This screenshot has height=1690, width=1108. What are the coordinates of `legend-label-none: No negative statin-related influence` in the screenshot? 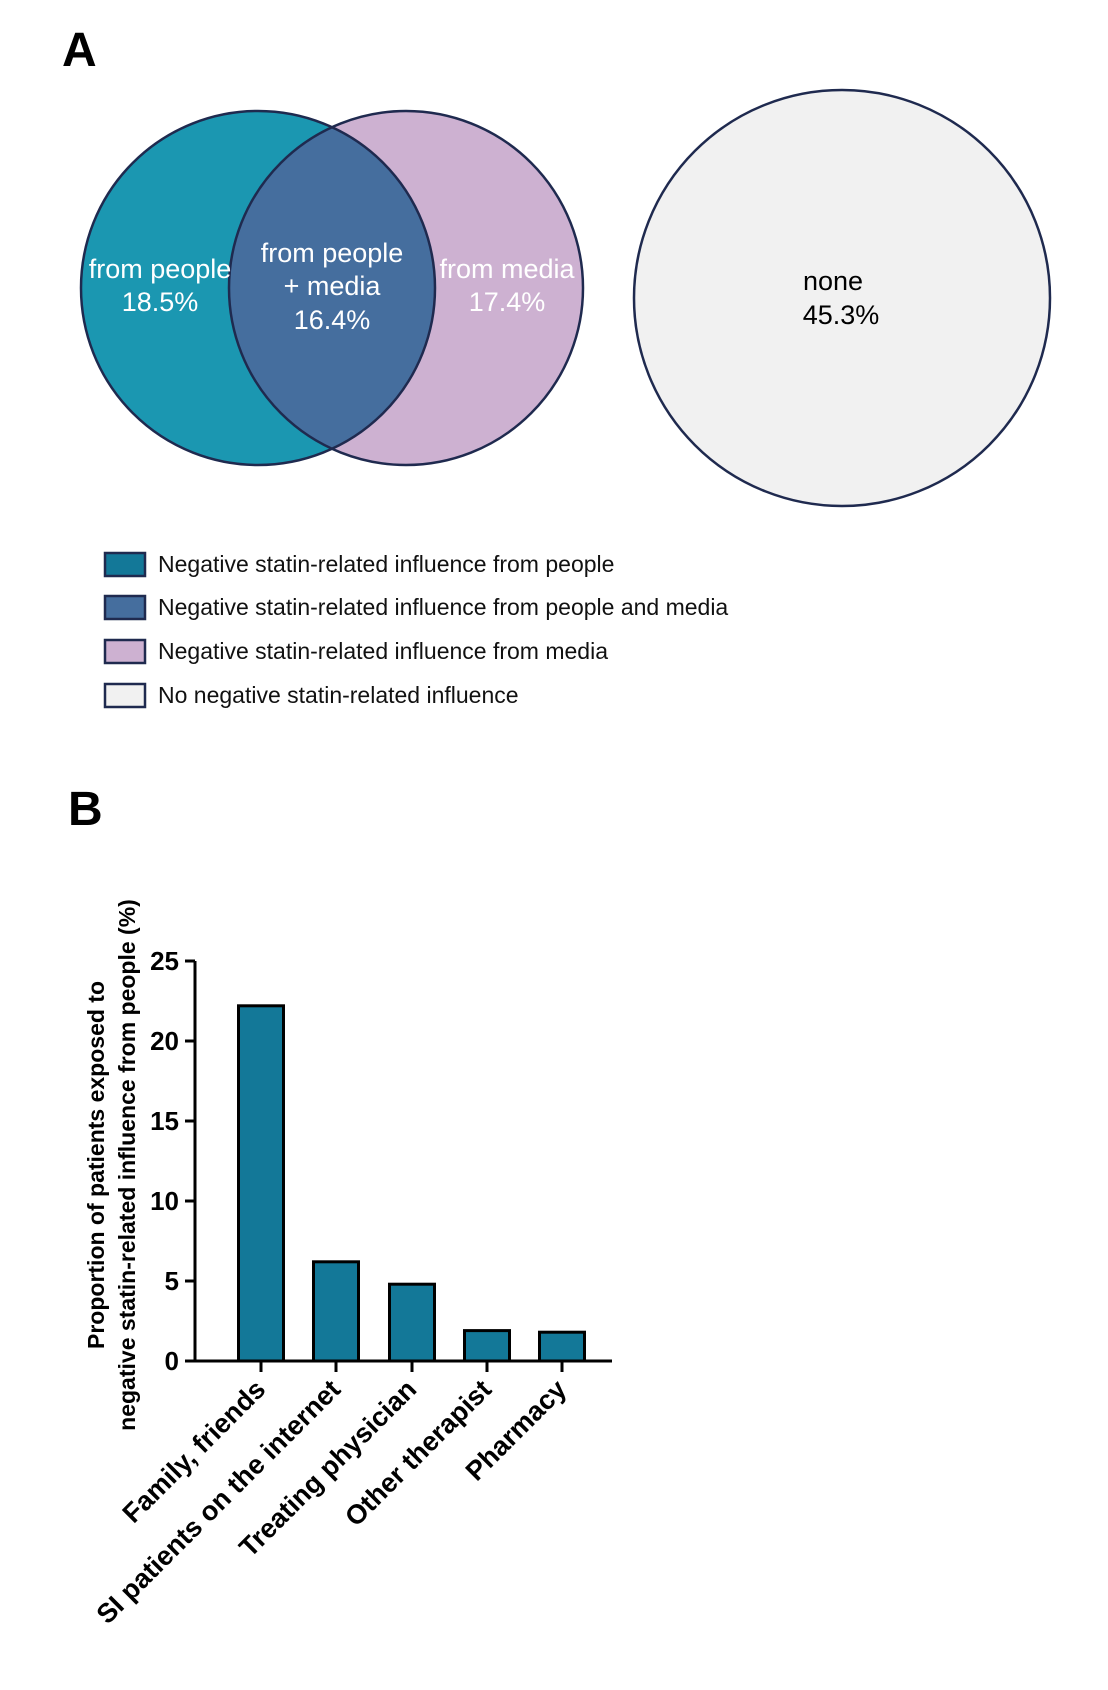 It's located at (338, 695).